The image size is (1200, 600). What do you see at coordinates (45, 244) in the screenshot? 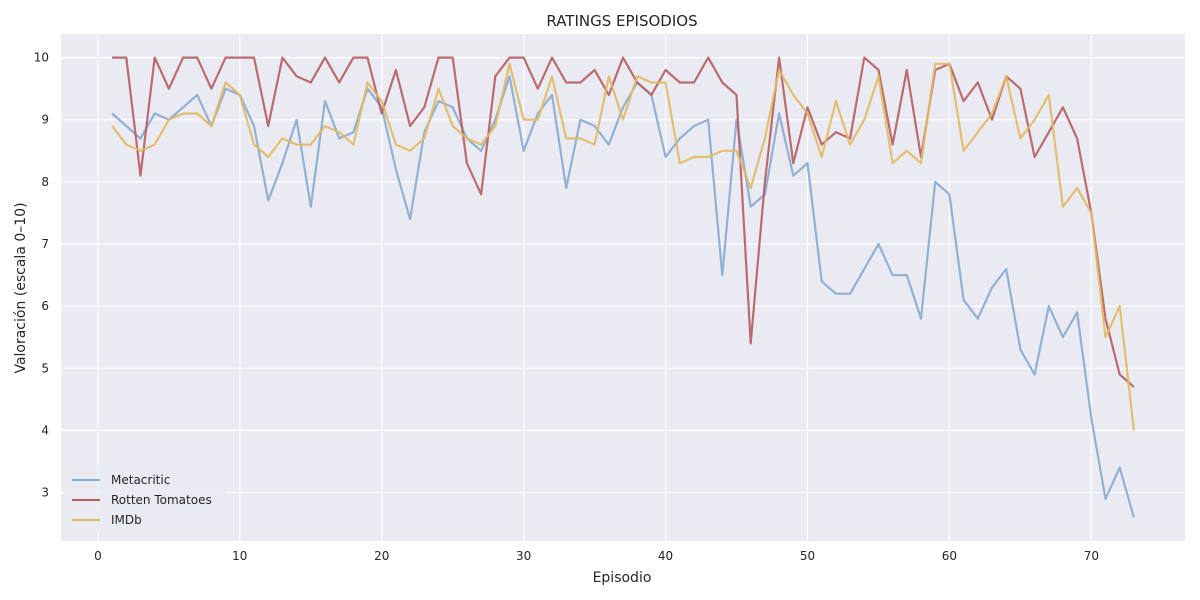
I see `y-tick-label: 7` at bounding box center [45, 244].